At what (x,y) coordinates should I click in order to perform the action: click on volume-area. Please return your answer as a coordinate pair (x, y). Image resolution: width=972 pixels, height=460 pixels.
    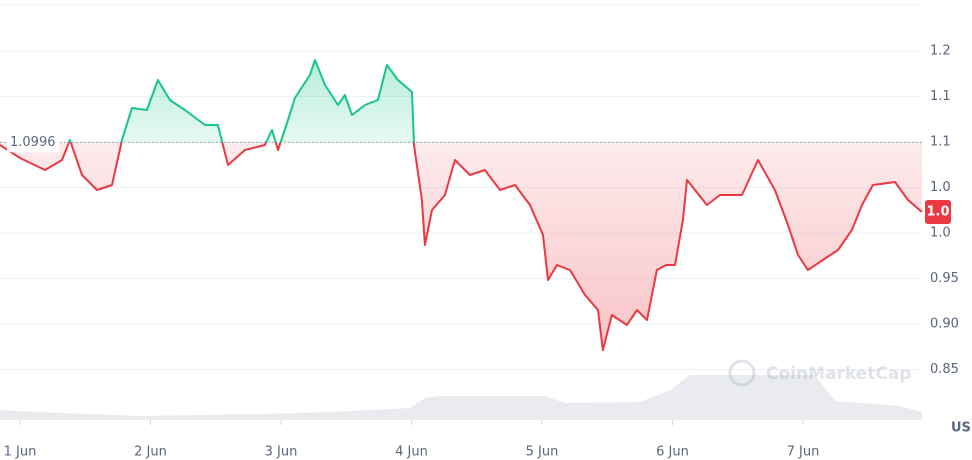
    Looking at the image, I should click on (461, 397).